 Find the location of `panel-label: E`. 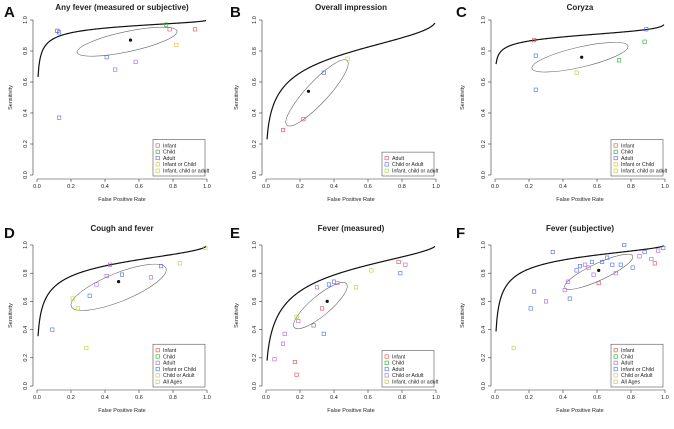

panel-label: E is located at coordinates (235, 233).